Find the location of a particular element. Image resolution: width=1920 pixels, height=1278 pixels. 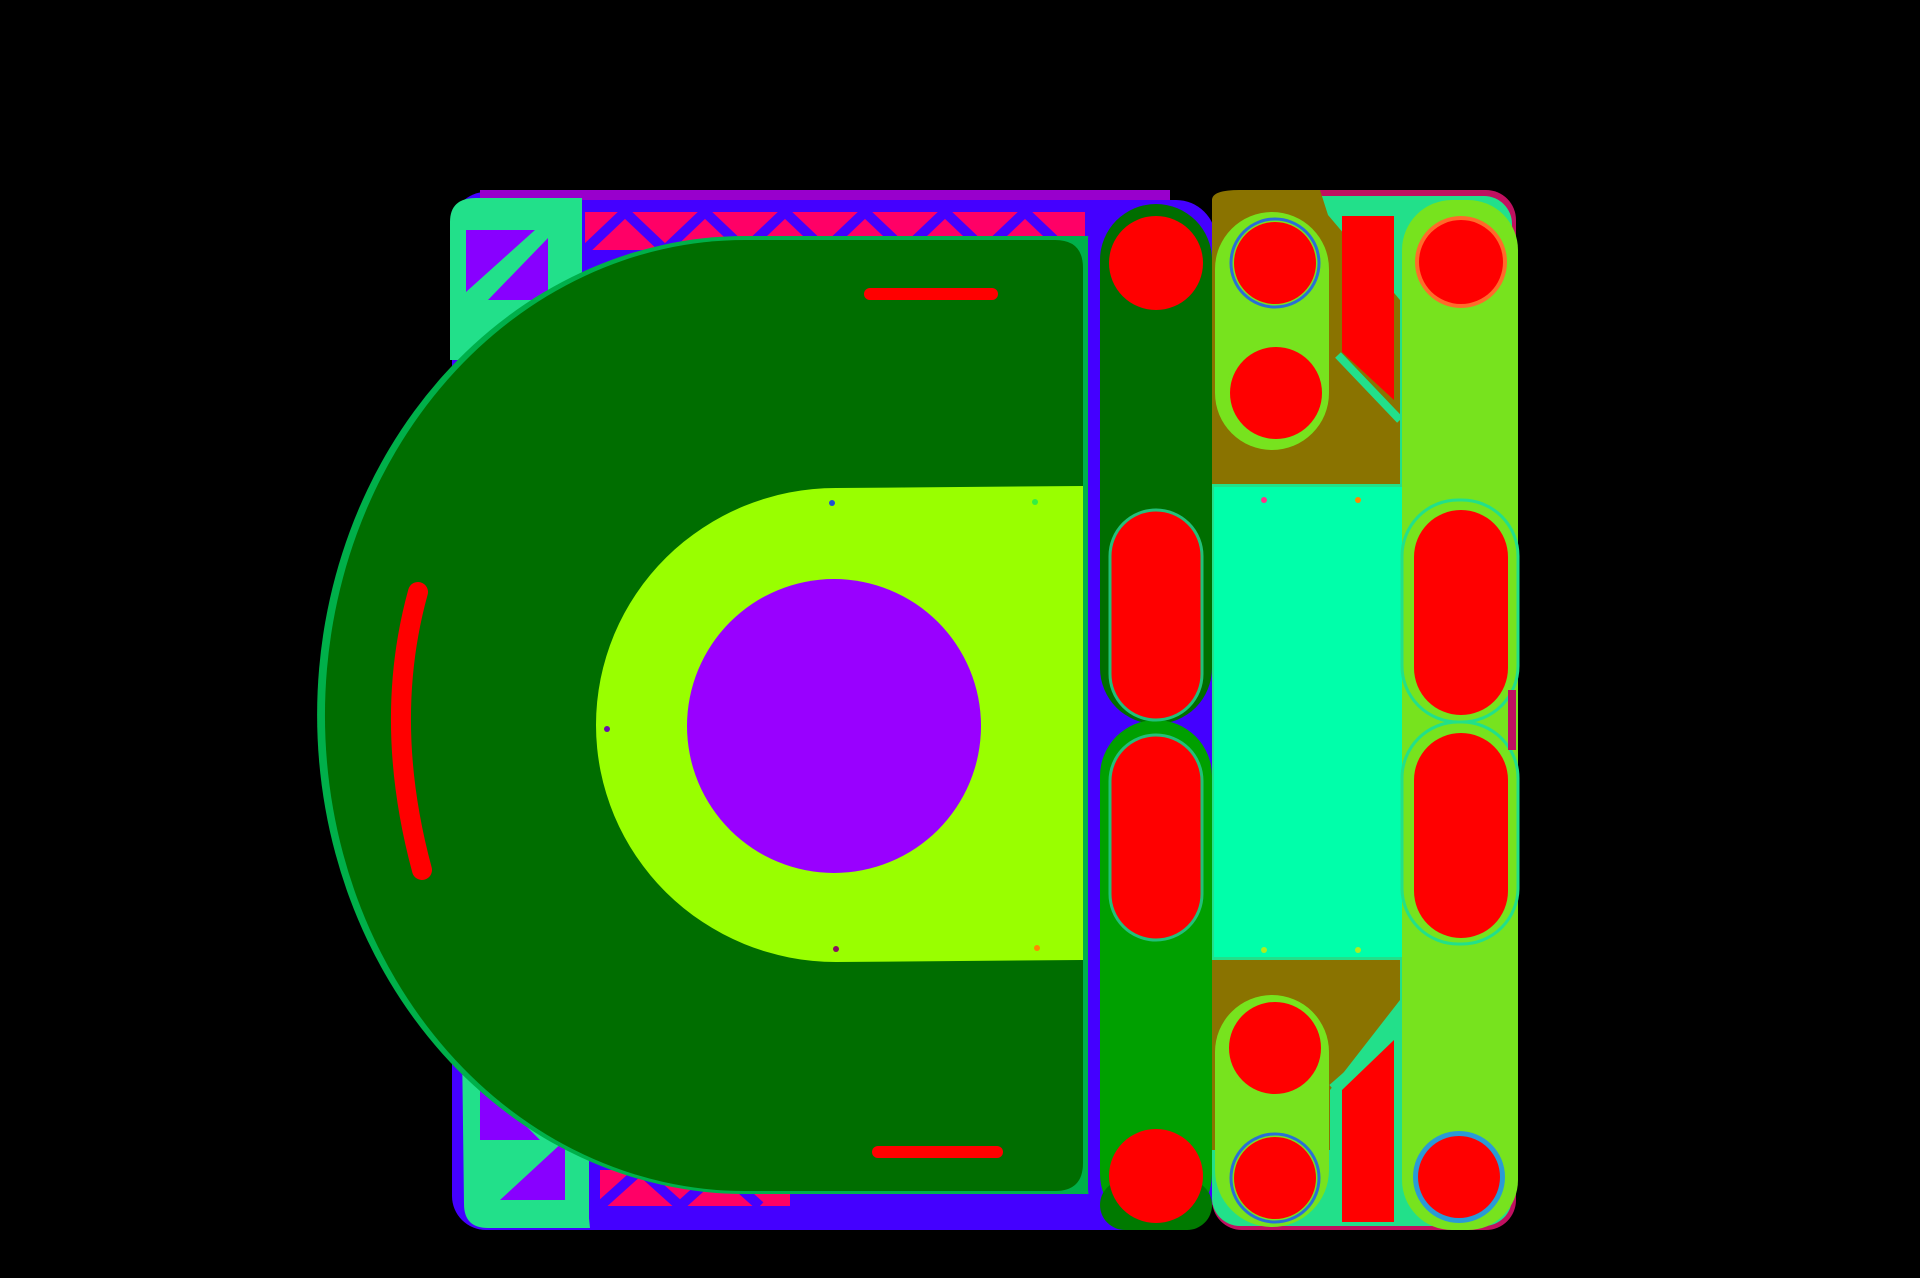

spacer-dot-c is located at coordinates (1264, 950).